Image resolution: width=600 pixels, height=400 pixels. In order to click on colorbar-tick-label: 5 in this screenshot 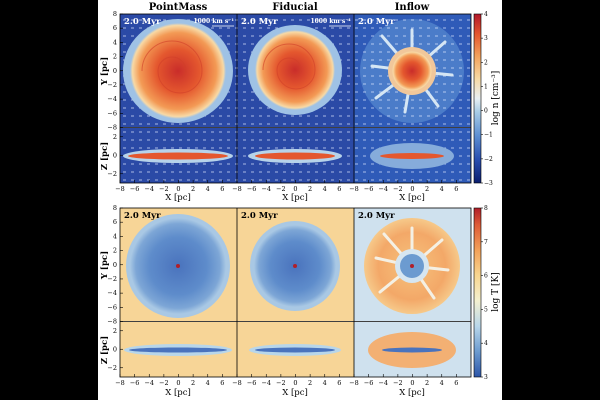, I will do `click(486, 309)`.